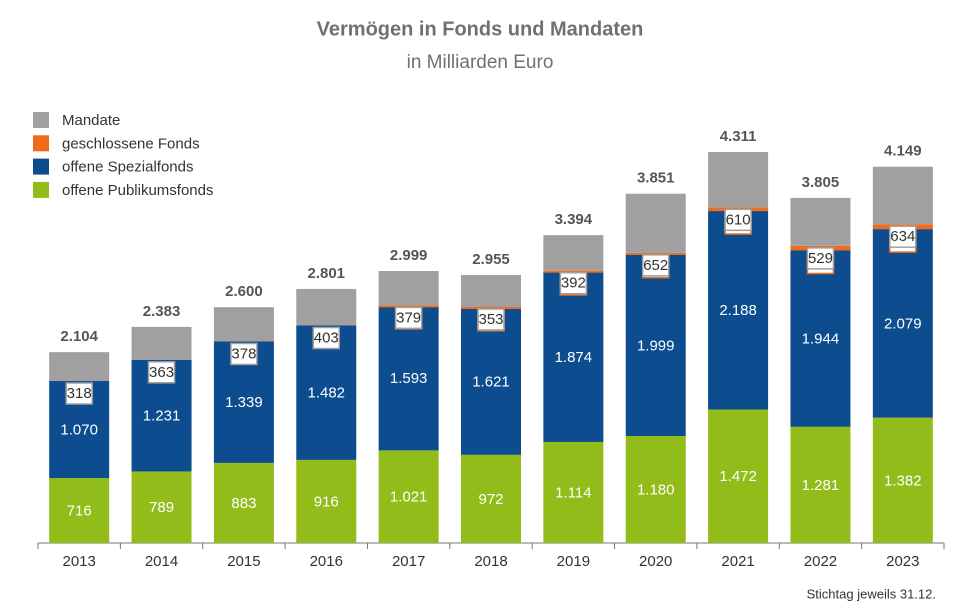 The height and width of the screenshot is (616, 960). I want to click on x-tick-label: 2019, so click(573, 561).